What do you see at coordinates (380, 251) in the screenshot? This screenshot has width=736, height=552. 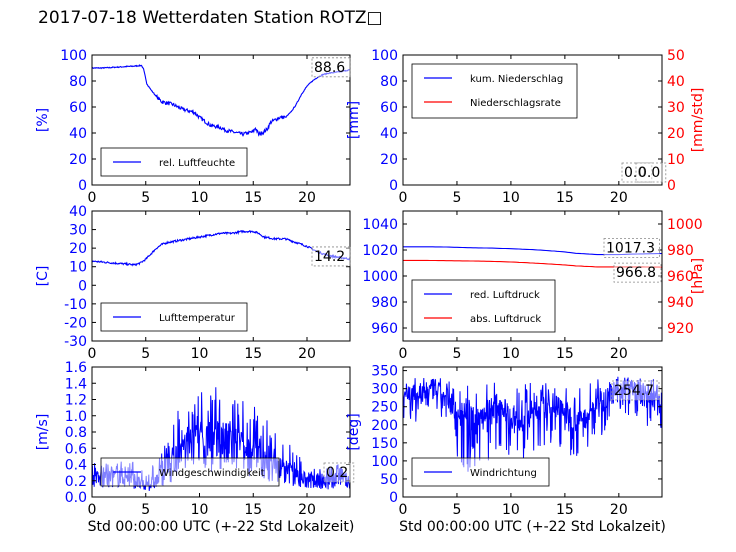 I see `y-tick-label: 1020` at bounding box center [380, 251].